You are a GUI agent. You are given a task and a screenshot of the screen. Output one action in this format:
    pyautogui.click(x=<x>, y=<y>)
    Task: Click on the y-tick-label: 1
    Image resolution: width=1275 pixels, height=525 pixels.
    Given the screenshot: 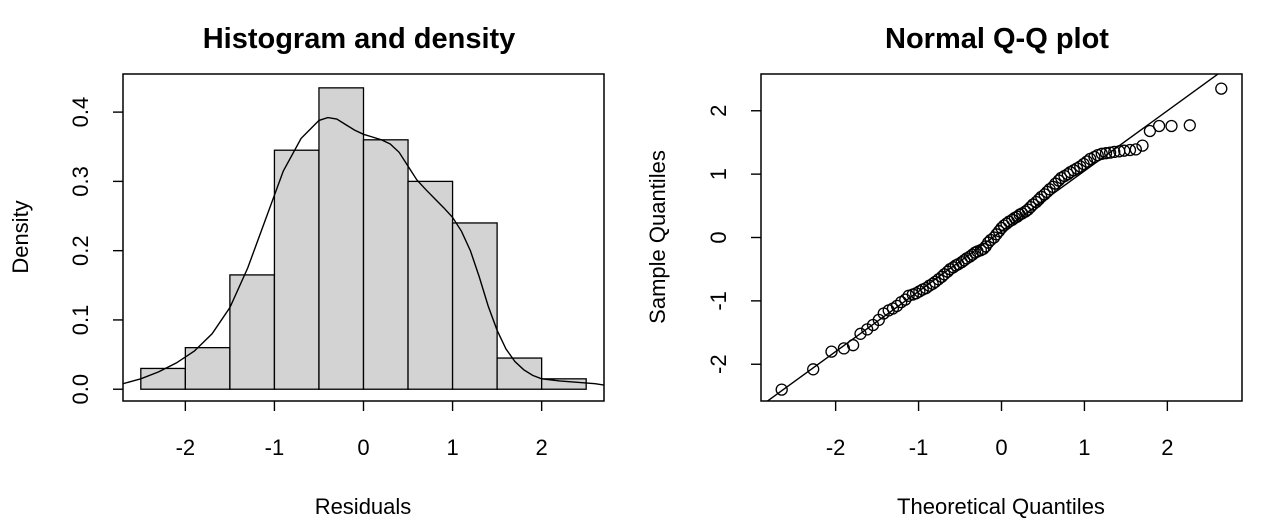 What is the action you would take?
    pyautogui.click(x=718, y=174)
    